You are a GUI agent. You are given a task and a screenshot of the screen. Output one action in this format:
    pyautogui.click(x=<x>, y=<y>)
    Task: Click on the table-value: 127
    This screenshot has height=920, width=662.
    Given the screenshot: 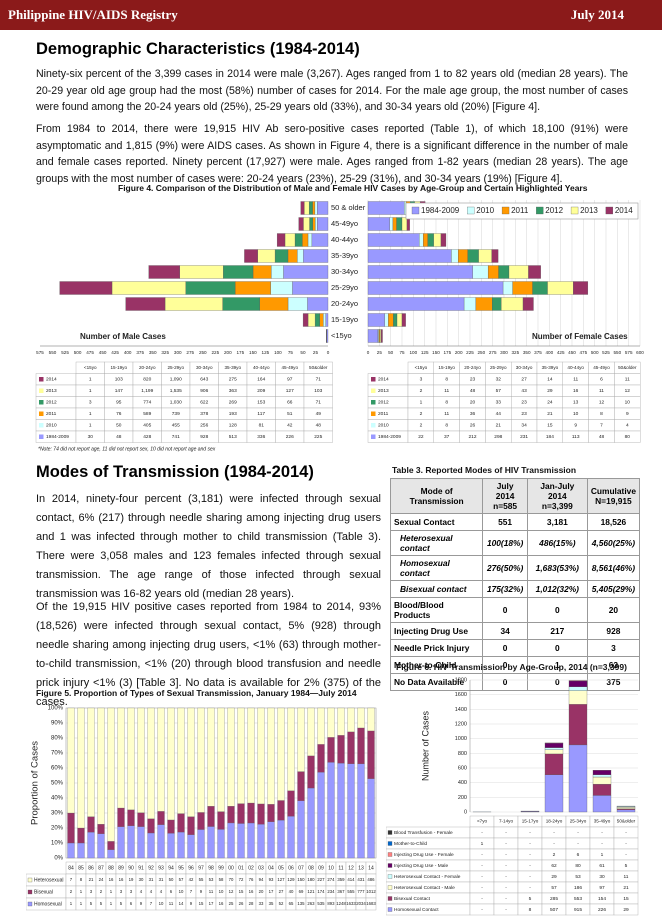 What is the action you would take?
    pyautogui.click(x=281, y=879)
    